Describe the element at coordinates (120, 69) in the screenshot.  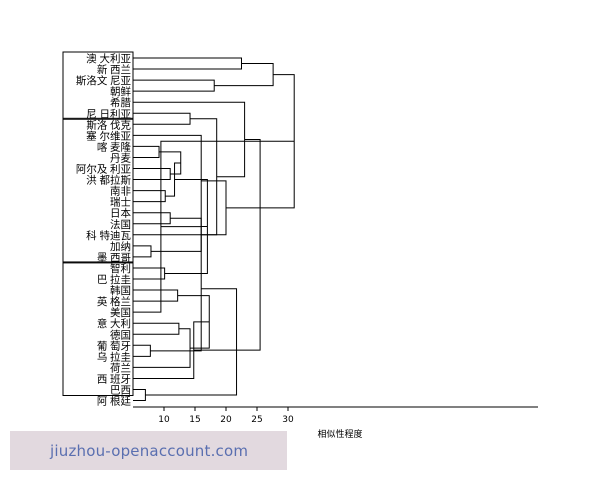
I see `leaf-label-right: 西兰` at that location.